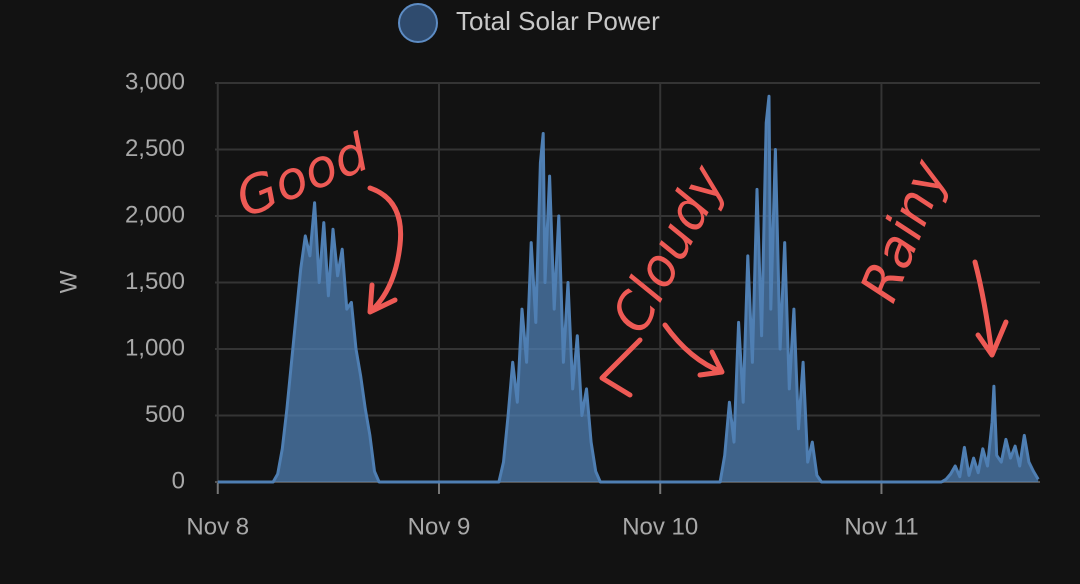 The image size is (1080, 584). I want to click on y-tick-label: 500, so click(165, 414).